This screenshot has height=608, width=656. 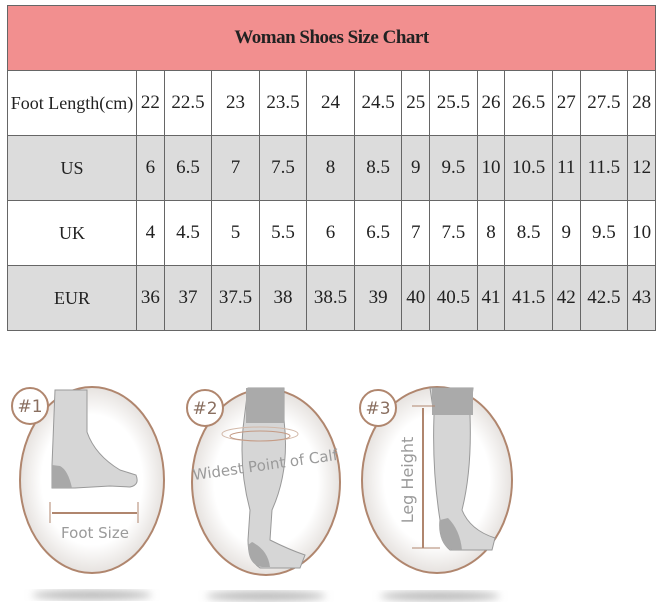 I want to click on size-cell: 39, so click(x=378, y=298).